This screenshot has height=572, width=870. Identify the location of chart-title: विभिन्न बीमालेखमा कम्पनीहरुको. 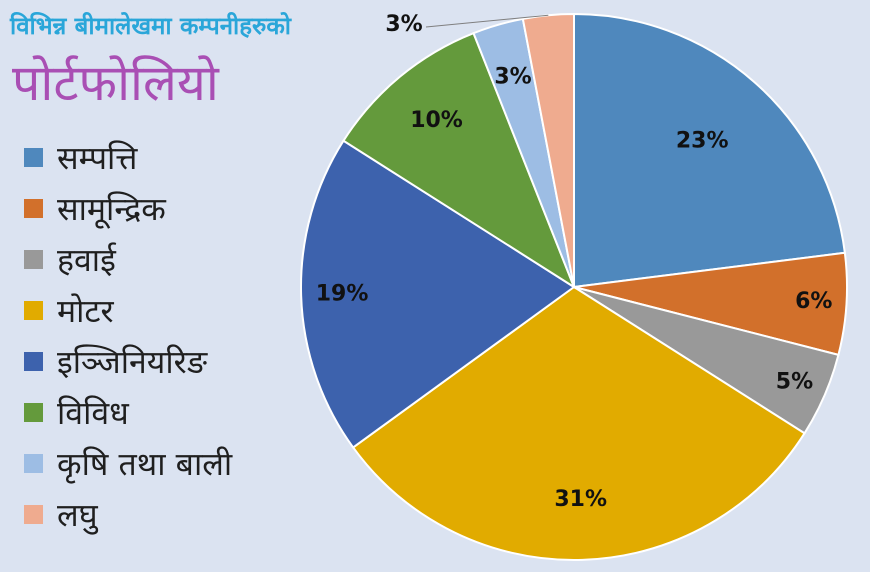
(150, 26).